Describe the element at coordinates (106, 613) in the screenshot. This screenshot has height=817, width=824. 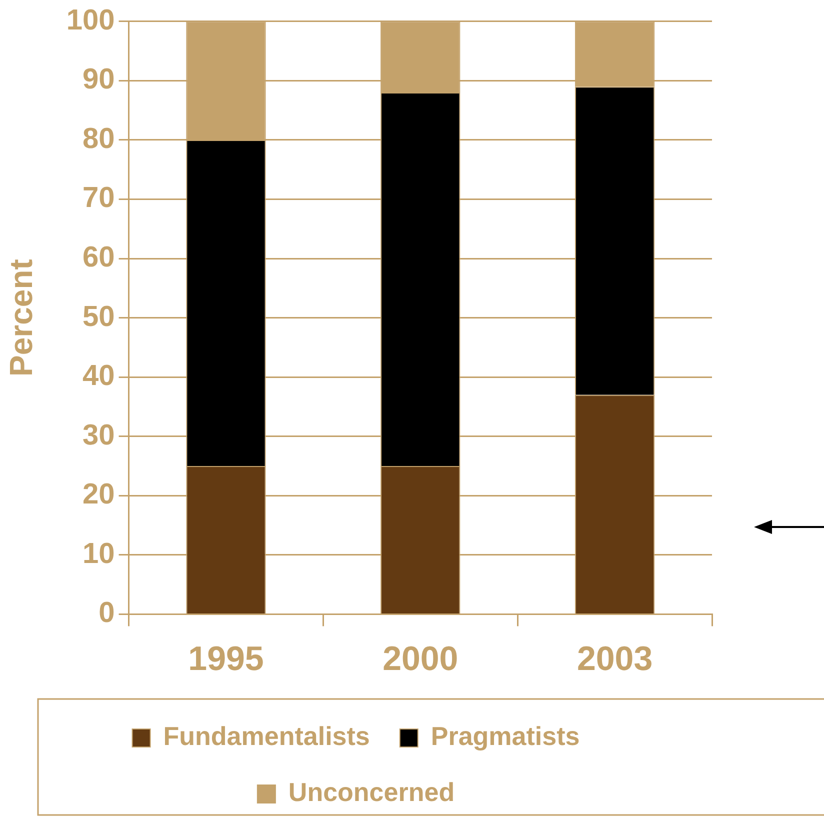
I see `y-tick-label: 0` at that location.